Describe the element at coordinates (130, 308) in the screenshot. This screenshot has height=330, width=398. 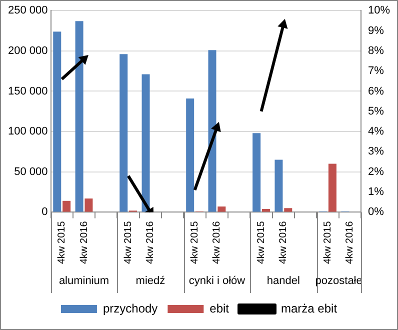
I see `legend-label: przychody` at that location.